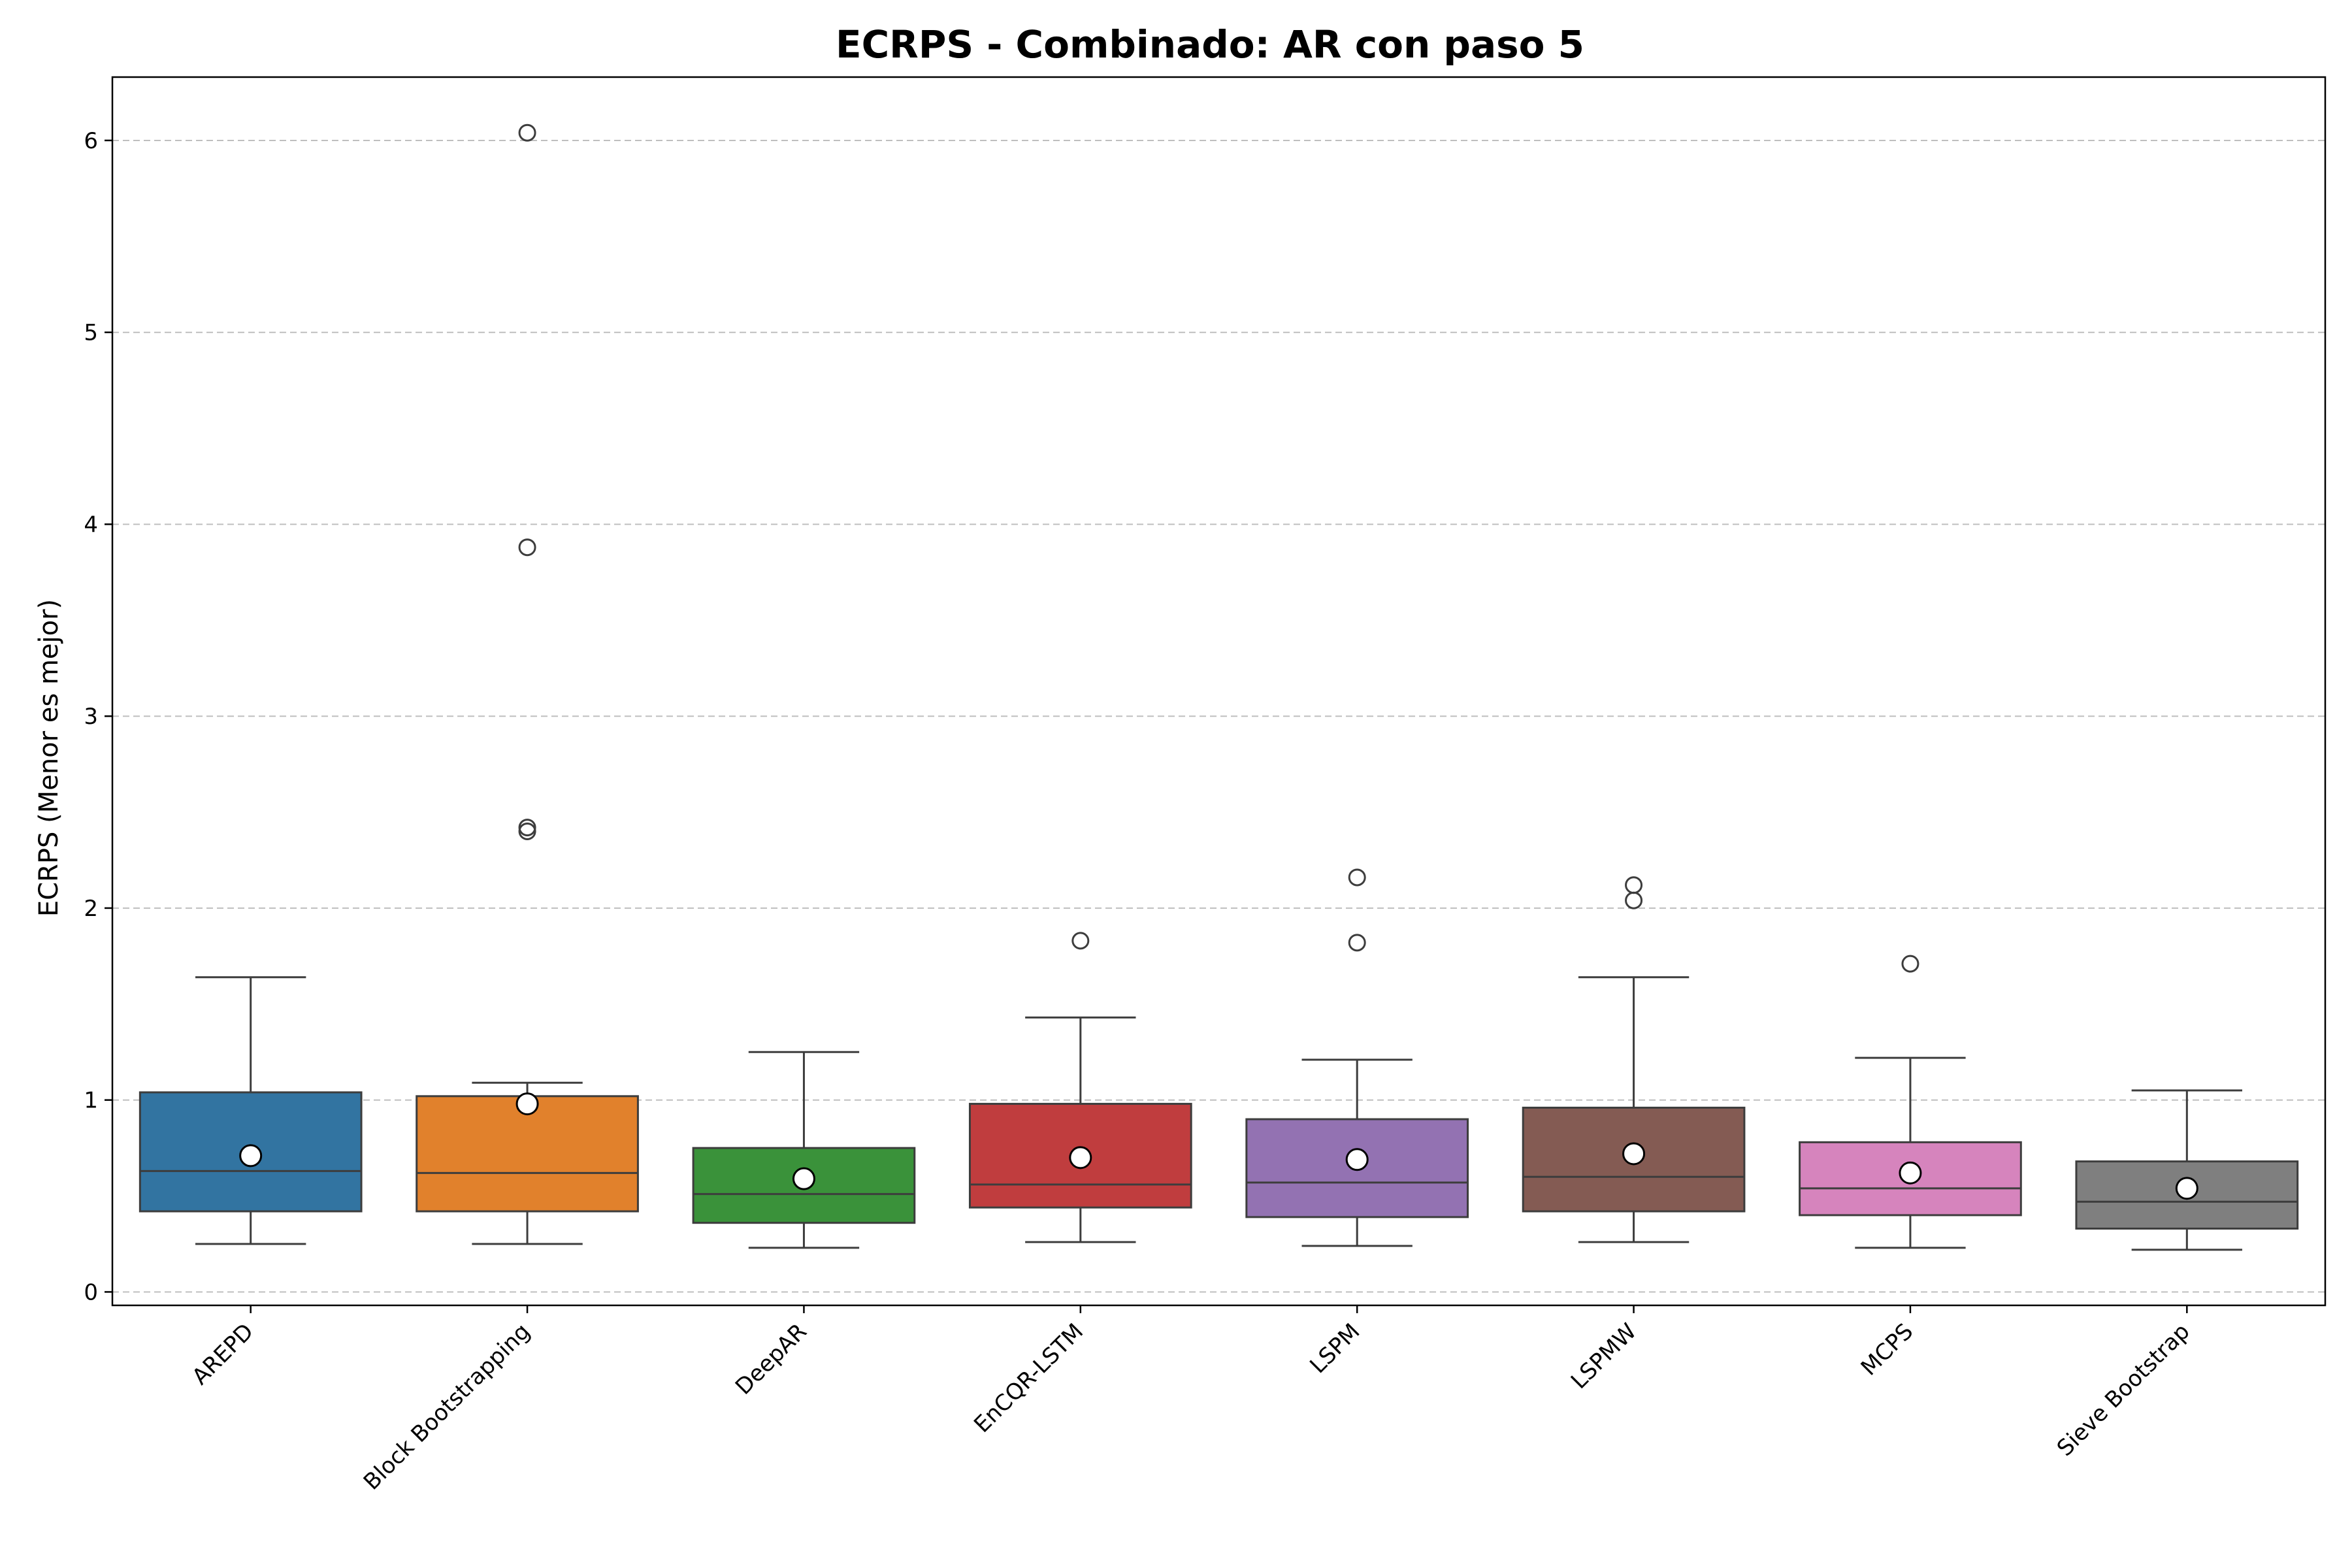 The image size is (2352, 1568). Describe the element at coordinates (1210, 44) in the screenshot. I see `chart-title: ECRPS - Combinado: AR con paso 5` at that location.